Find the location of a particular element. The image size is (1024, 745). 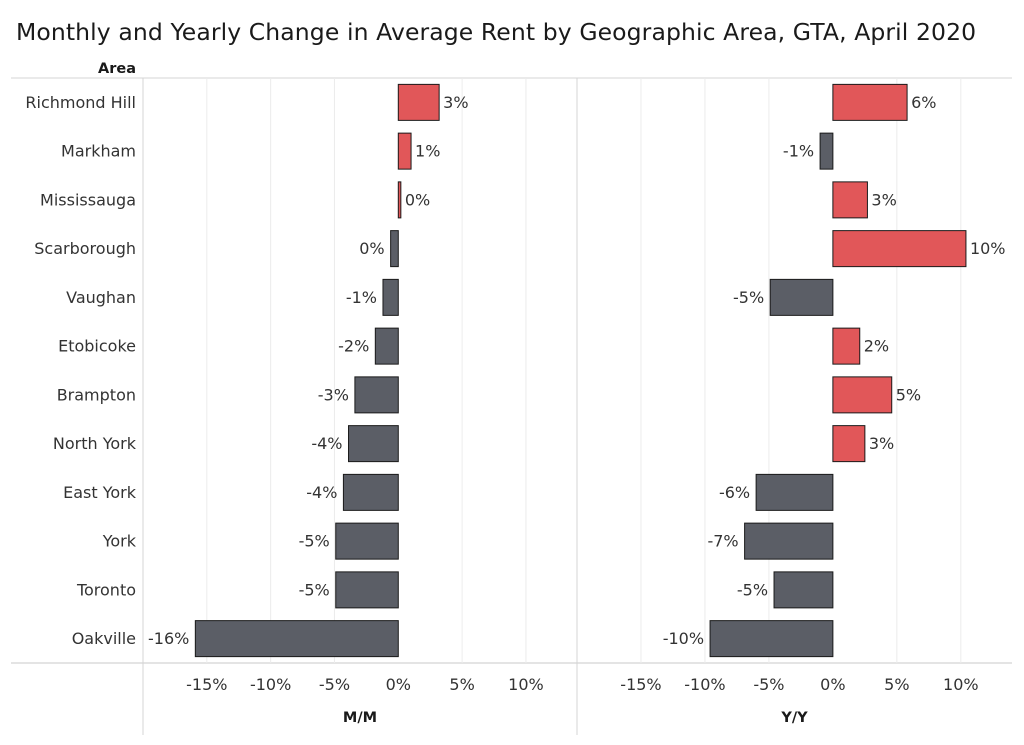

data-label: -7% is located at coordinates (722, 541).